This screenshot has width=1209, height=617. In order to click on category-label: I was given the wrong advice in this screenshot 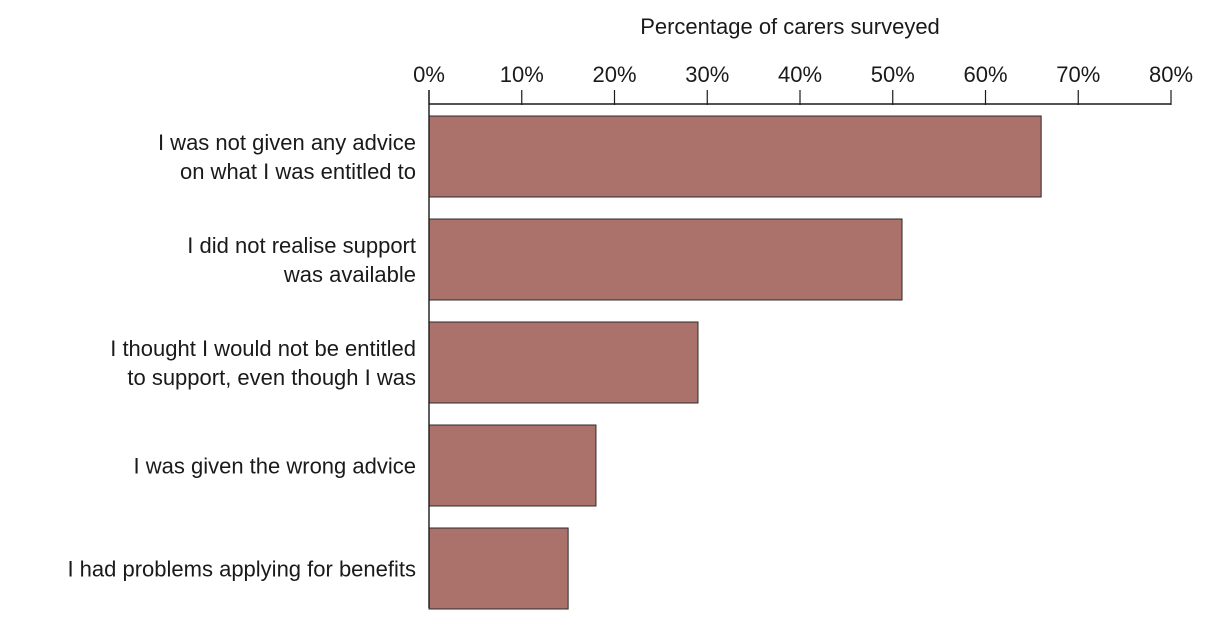, I will do `click(275, 466)`.